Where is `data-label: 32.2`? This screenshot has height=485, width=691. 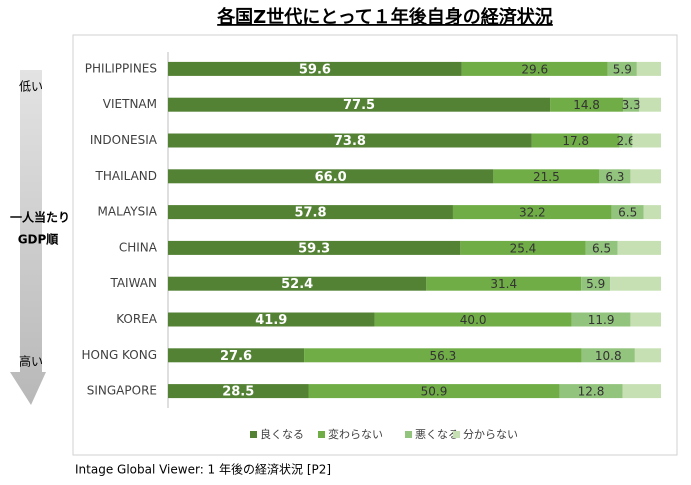 data-label: 32.2 is located at coordinates (532, 213).